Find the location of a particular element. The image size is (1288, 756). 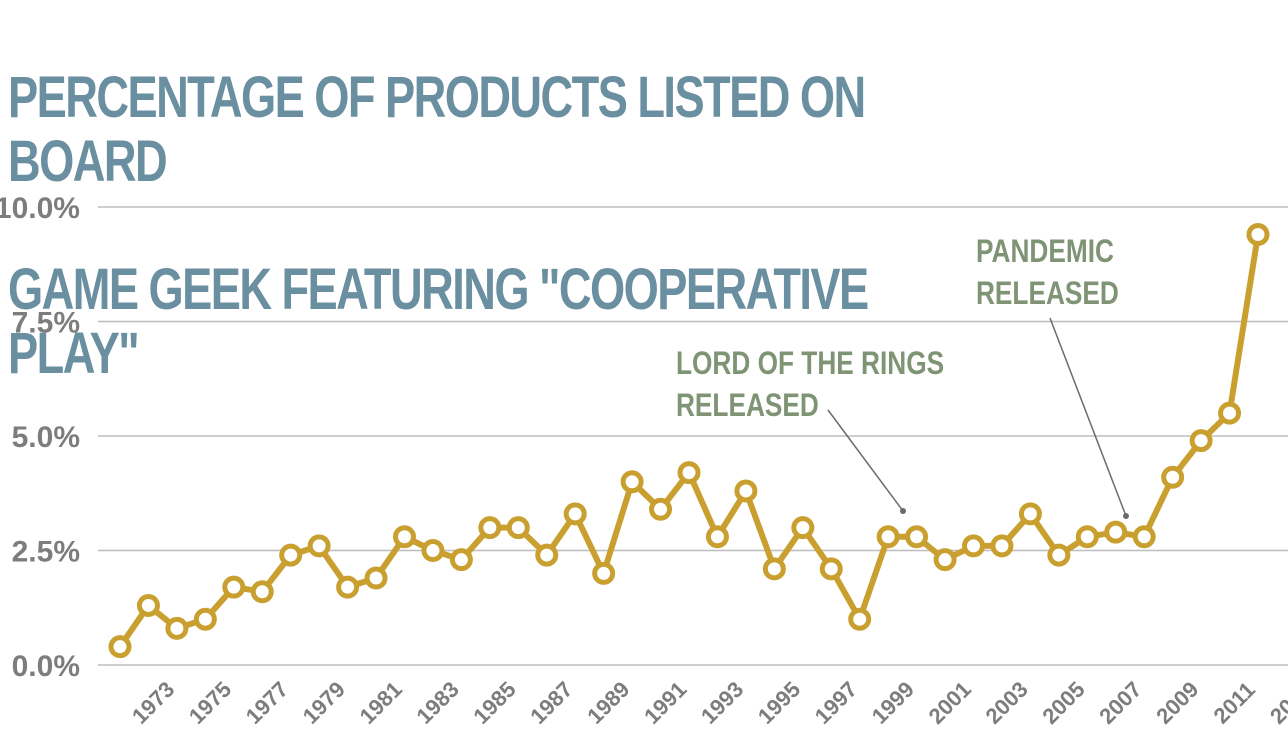

y-tick-label: 0.0% is located at coordinates (46, 666).